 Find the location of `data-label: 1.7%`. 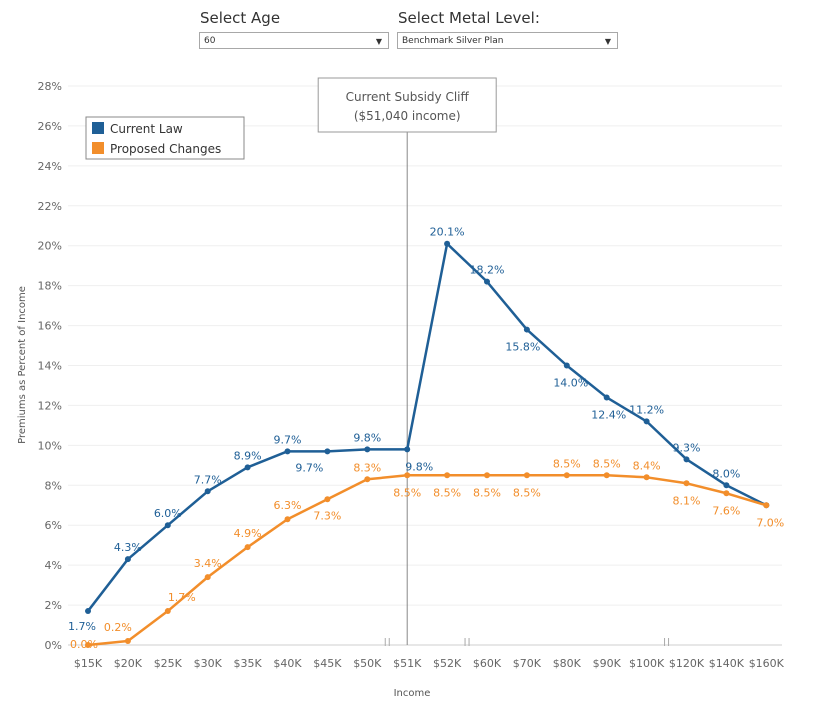

data-label: 1.7% is located at coordinates (182, 597).